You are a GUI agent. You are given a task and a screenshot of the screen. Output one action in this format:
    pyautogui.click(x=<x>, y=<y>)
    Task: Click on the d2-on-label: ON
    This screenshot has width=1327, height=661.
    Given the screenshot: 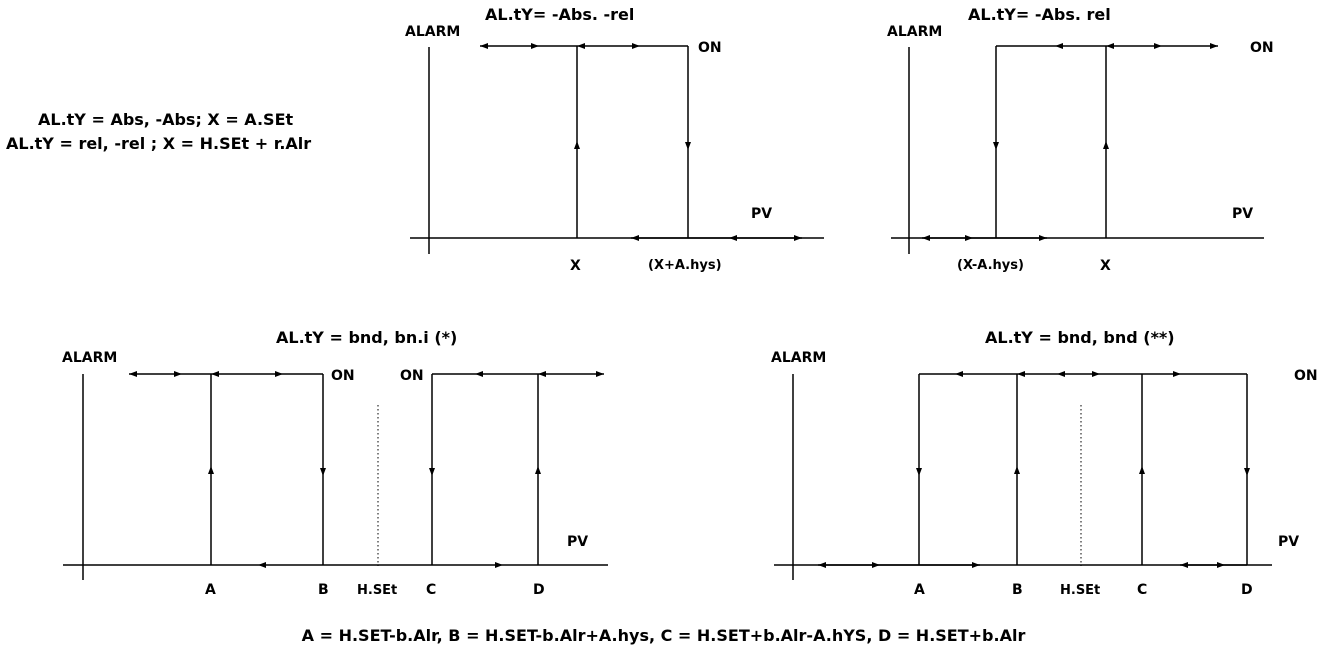 What is the action you would take?
    pyautogui.click(x=1262, y=48)
    